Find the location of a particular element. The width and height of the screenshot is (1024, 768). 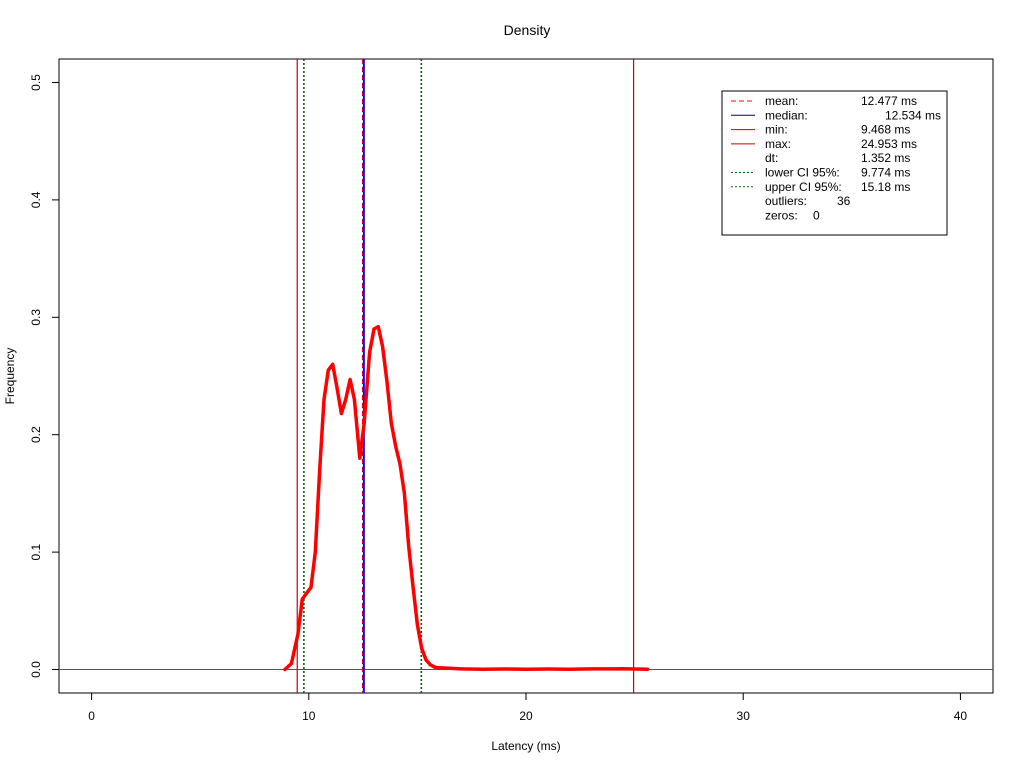

legend-label: lower CI 95%: is located at coordinates (802, 173).